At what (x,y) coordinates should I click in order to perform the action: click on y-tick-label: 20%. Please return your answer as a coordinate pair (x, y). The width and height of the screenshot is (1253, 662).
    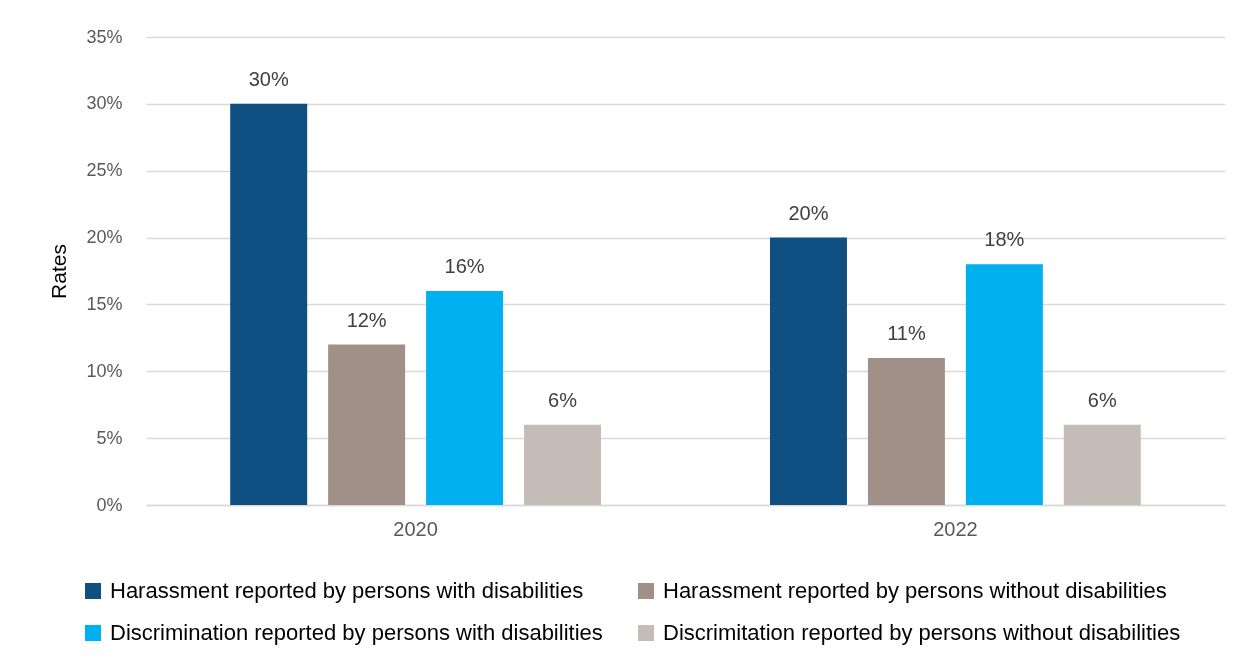
    Looking at the image, I should click on (104, 237).